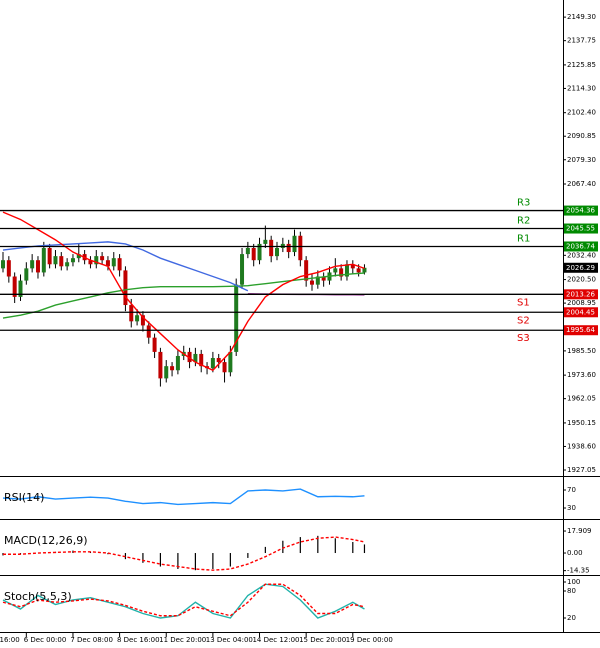 This screenshot has width=600, height=648. Describe the element at coordinates (38, 596) in the screenshot. I see `indicator-title: Stoch(5,5,3)` at that location.